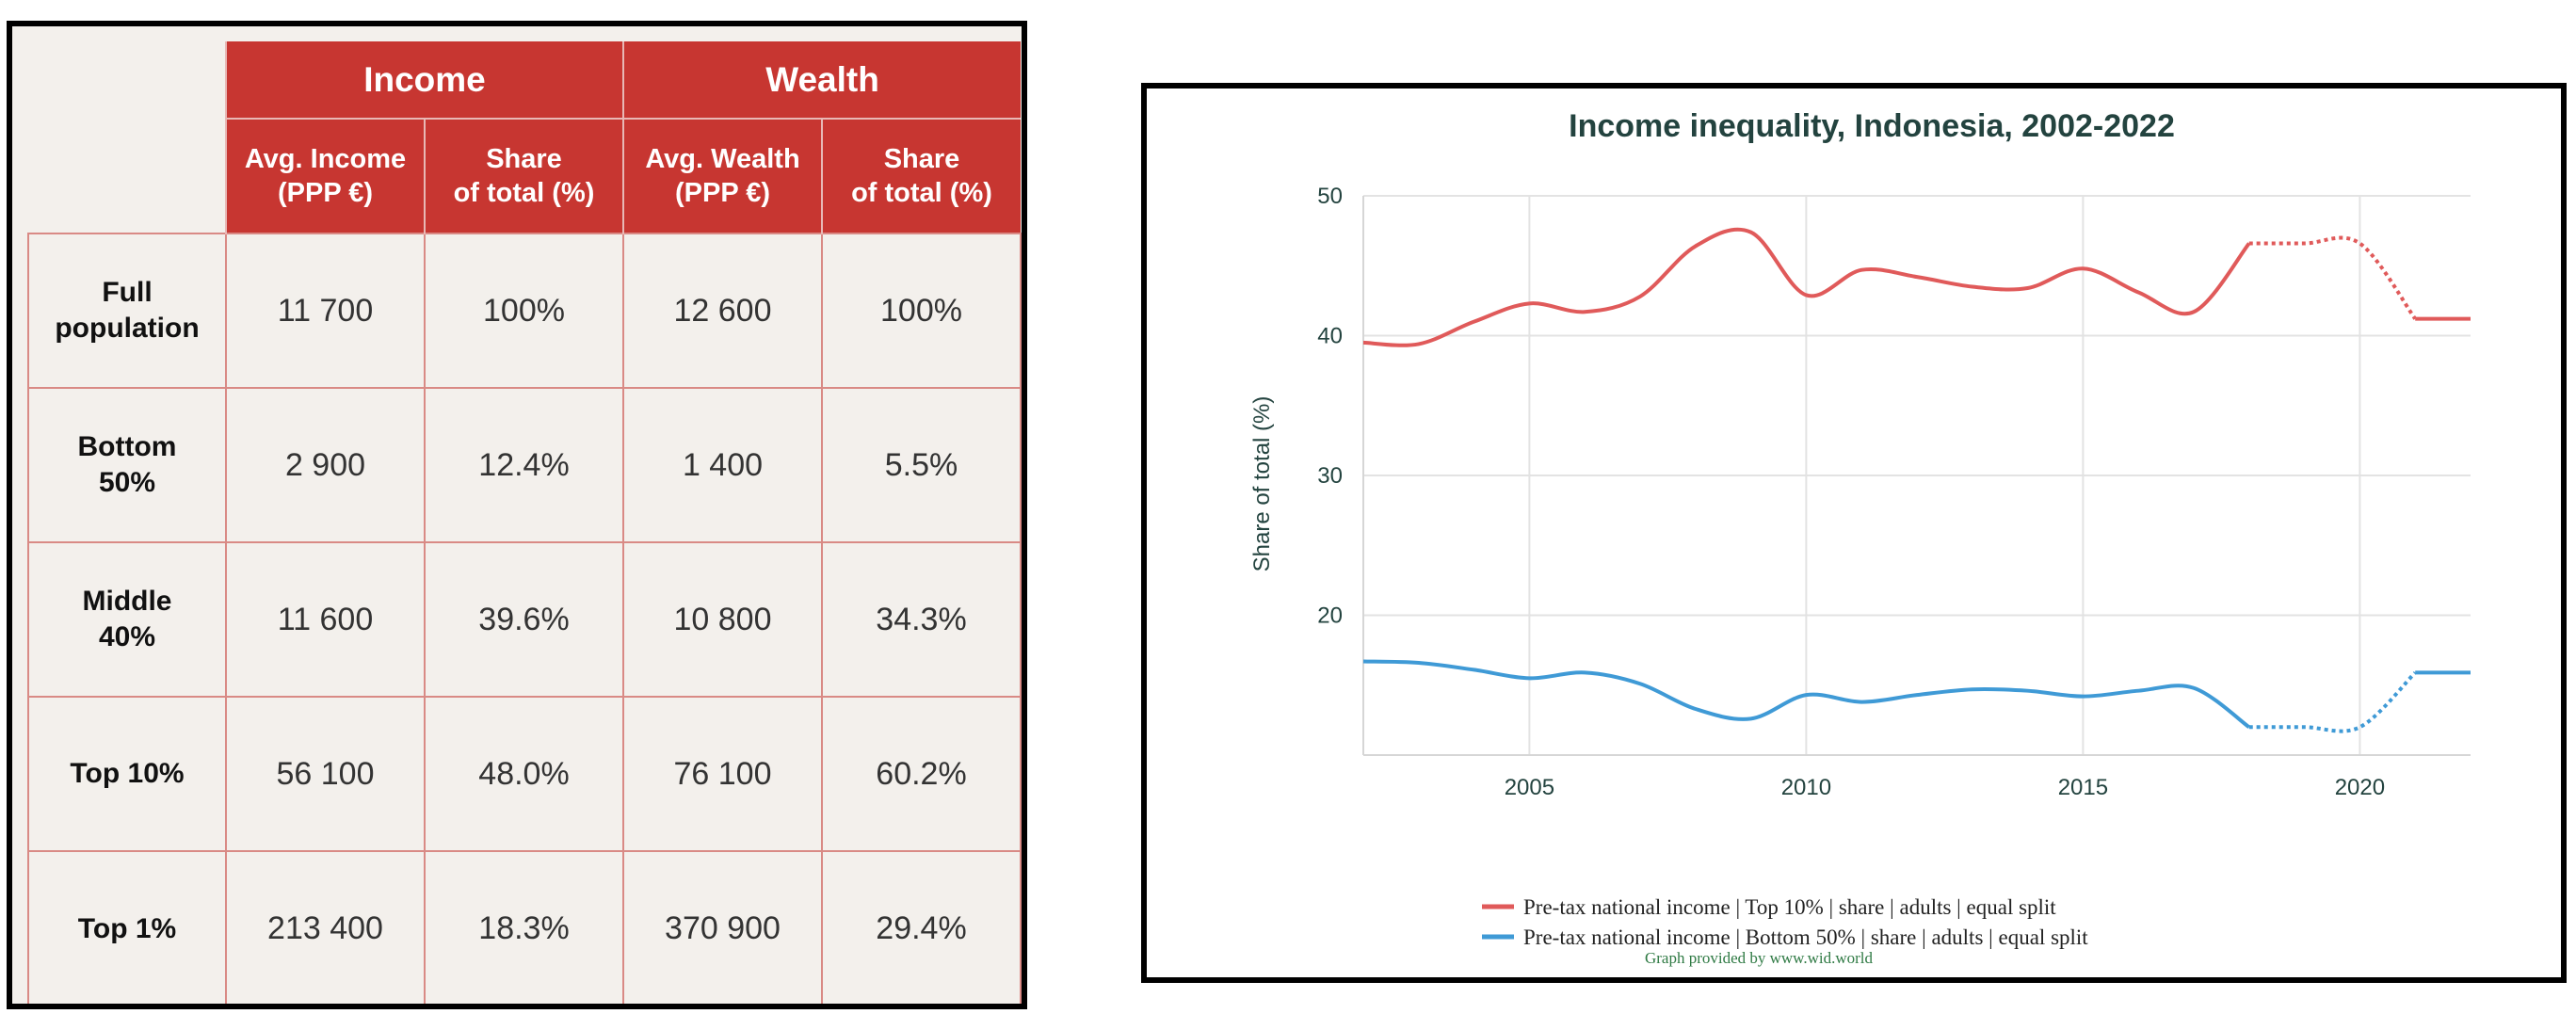  What do you see at coordinates (921, 927) in the screenshot?
I see `table-cell: 29.4%` at bounding box center [921, 927].